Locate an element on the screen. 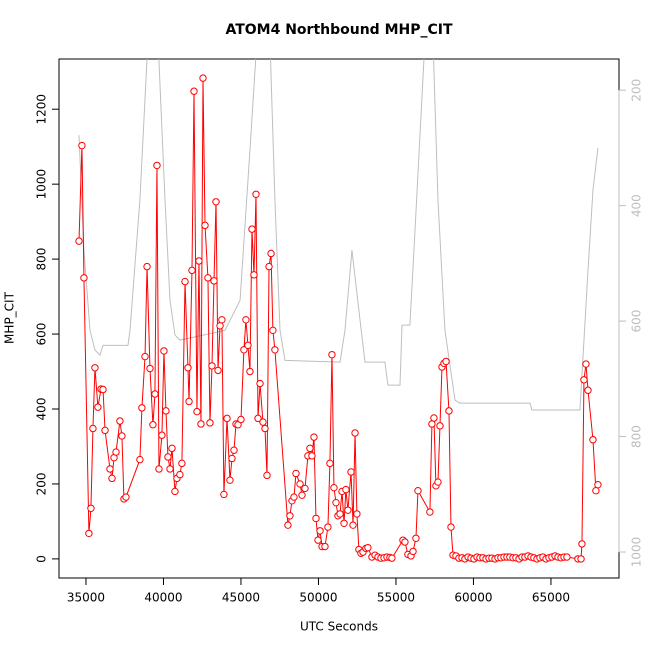 This screenshot has width=650, height=650. y-axis-label: MHP_CIT is located at coordinates (10, 317).